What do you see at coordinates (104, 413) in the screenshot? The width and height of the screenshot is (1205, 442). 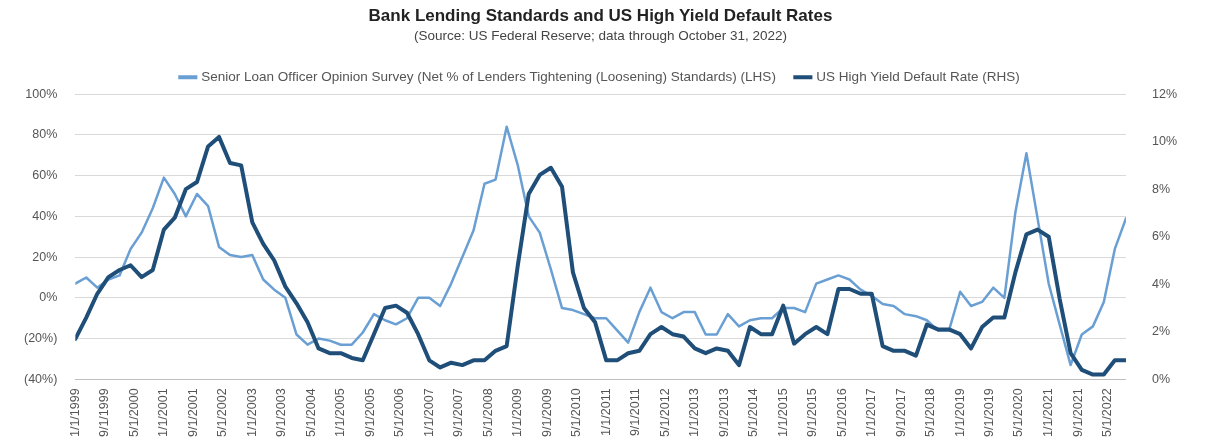 I see `x-tick-label: 9/1/1999` at bounding box center [104, 413].